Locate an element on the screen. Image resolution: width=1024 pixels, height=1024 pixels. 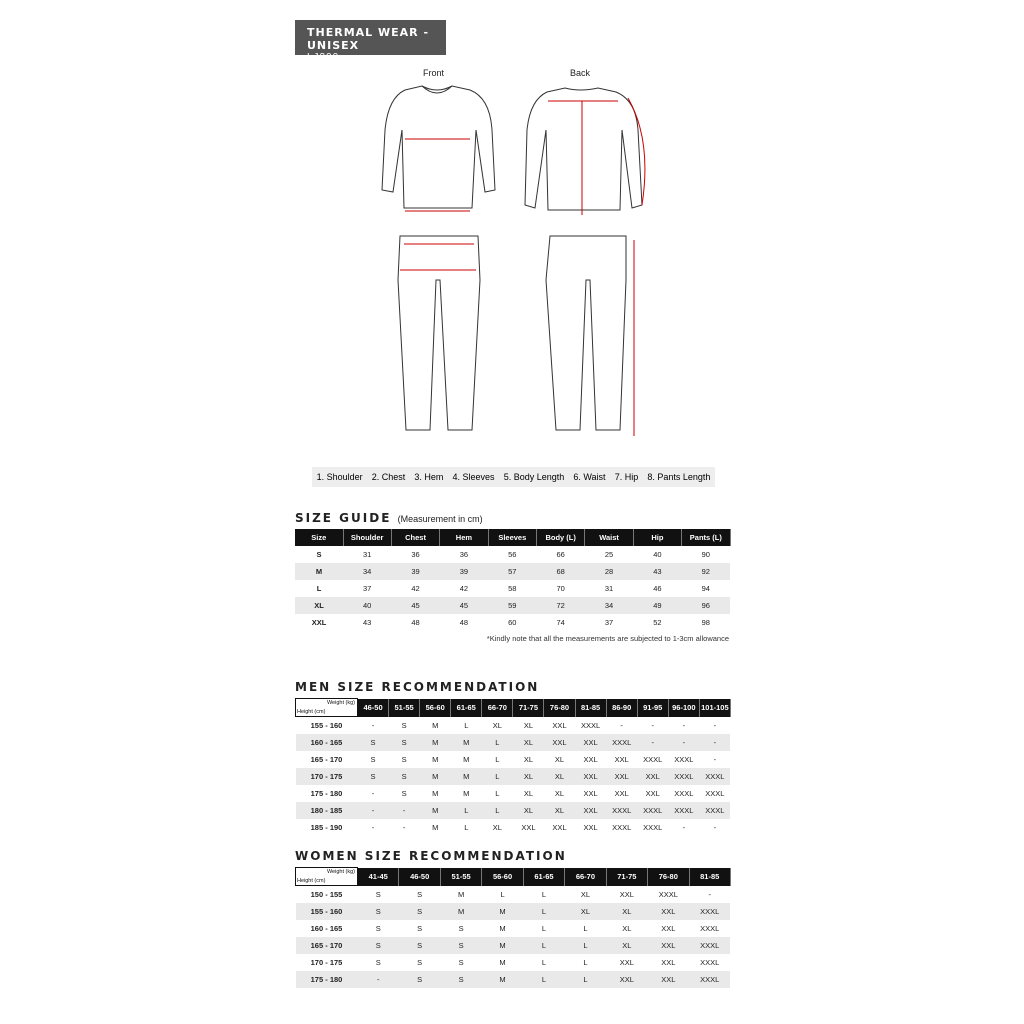
legend-item: 3. Hem is located at coordinates (429, 477).